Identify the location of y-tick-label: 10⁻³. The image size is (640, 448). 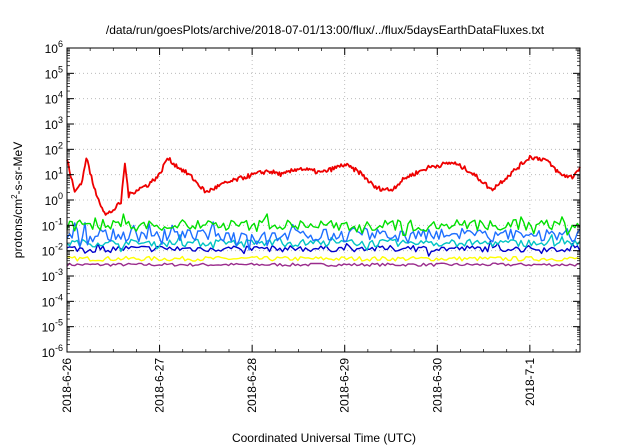
(52, 275).